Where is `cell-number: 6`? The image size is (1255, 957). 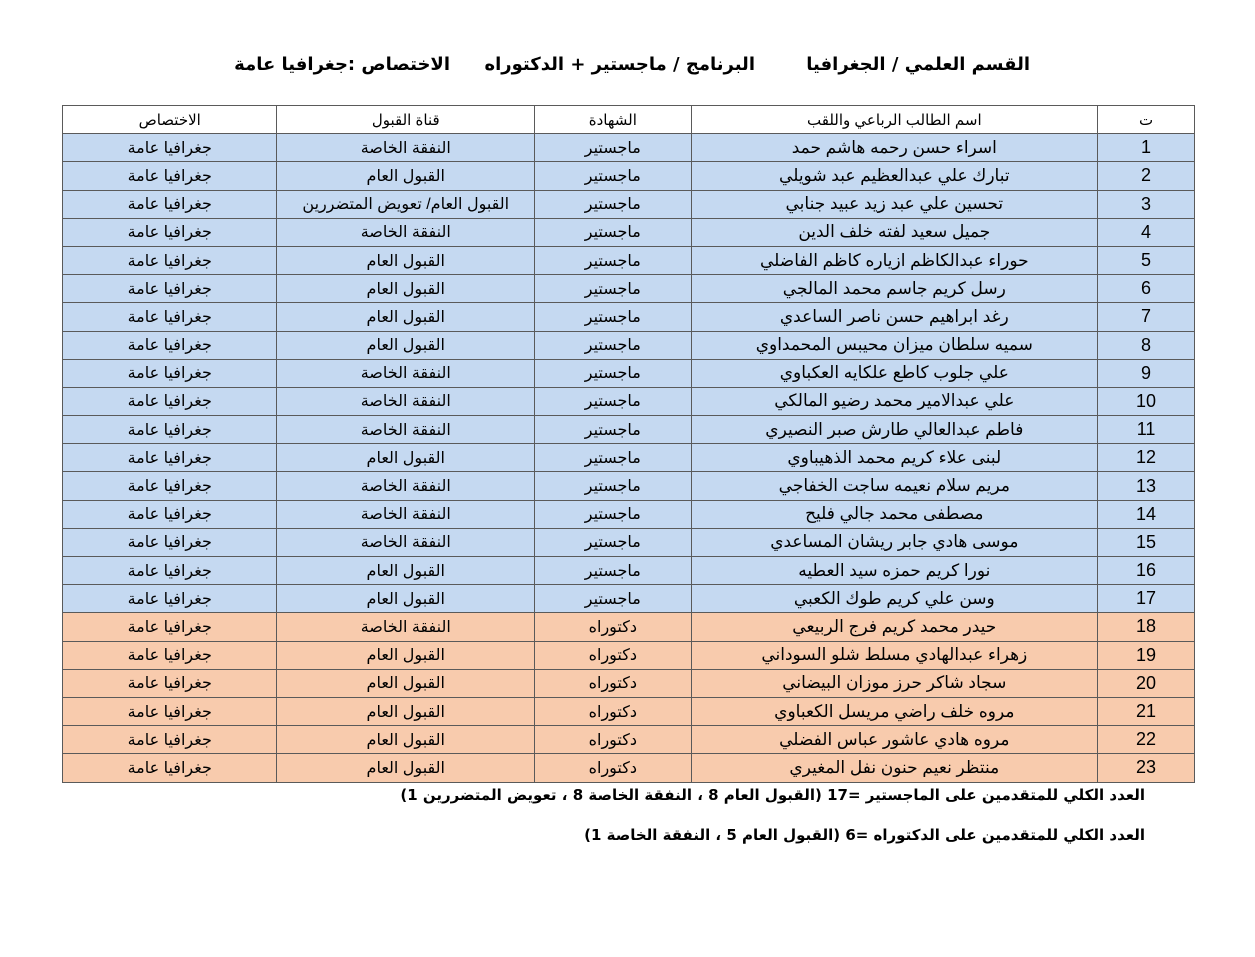 cell-number: 6 is located at coordinates (1146, 289).